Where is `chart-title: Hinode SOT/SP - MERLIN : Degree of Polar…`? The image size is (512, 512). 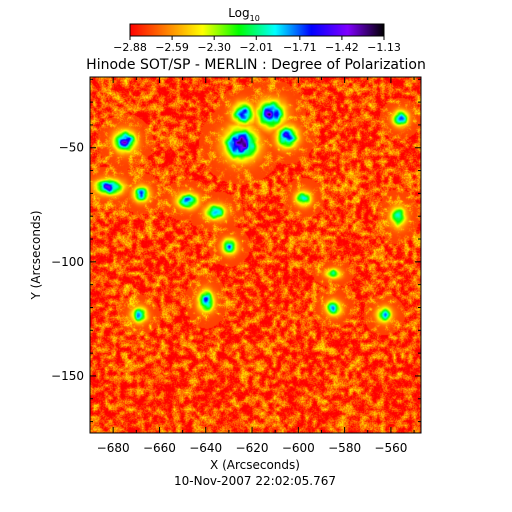 chart-title: Hinode SOT/SP - MERLIN : Degree of Polar… is located at coordinates (256, 65).